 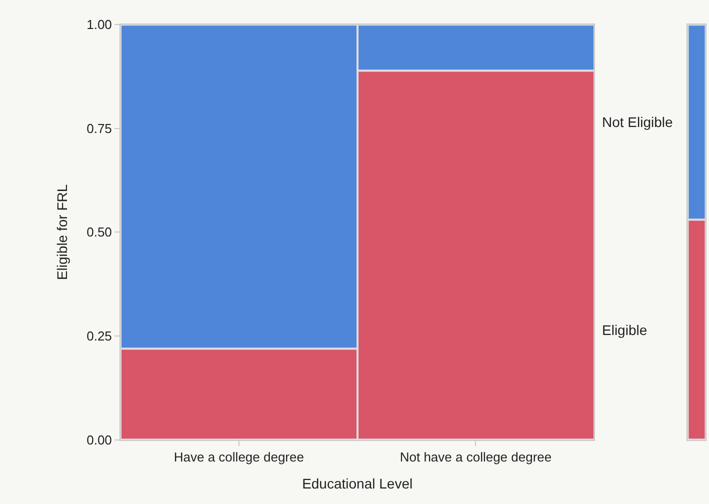 What do you see at coordinates (62, 232) in the screenshot?
I see `y-axis-title: Eligible for FRL` at bounding box center [62, 232].